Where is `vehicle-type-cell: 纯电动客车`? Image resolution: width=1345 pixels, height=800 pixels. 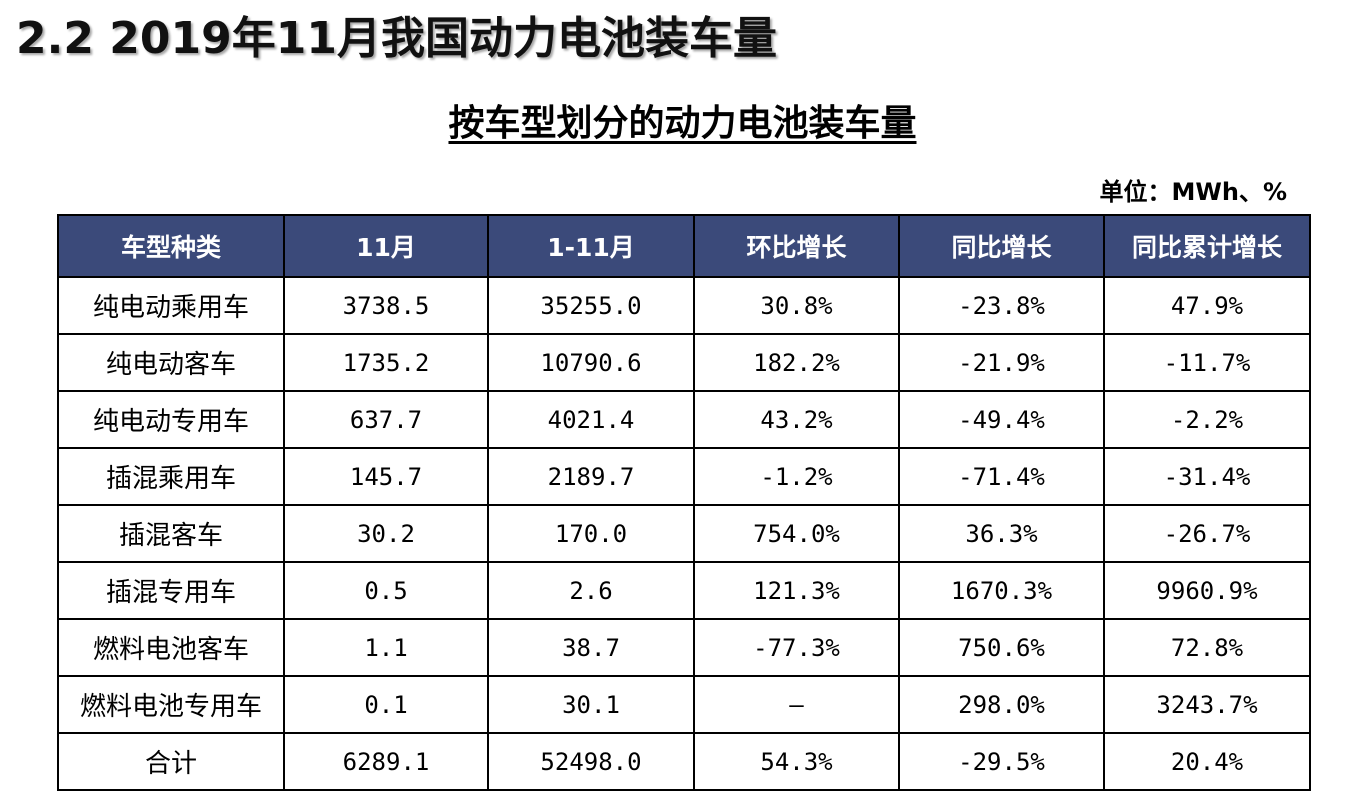
vehicle-type-cell: 纯电动客车 is located at coordinates (171, 362).